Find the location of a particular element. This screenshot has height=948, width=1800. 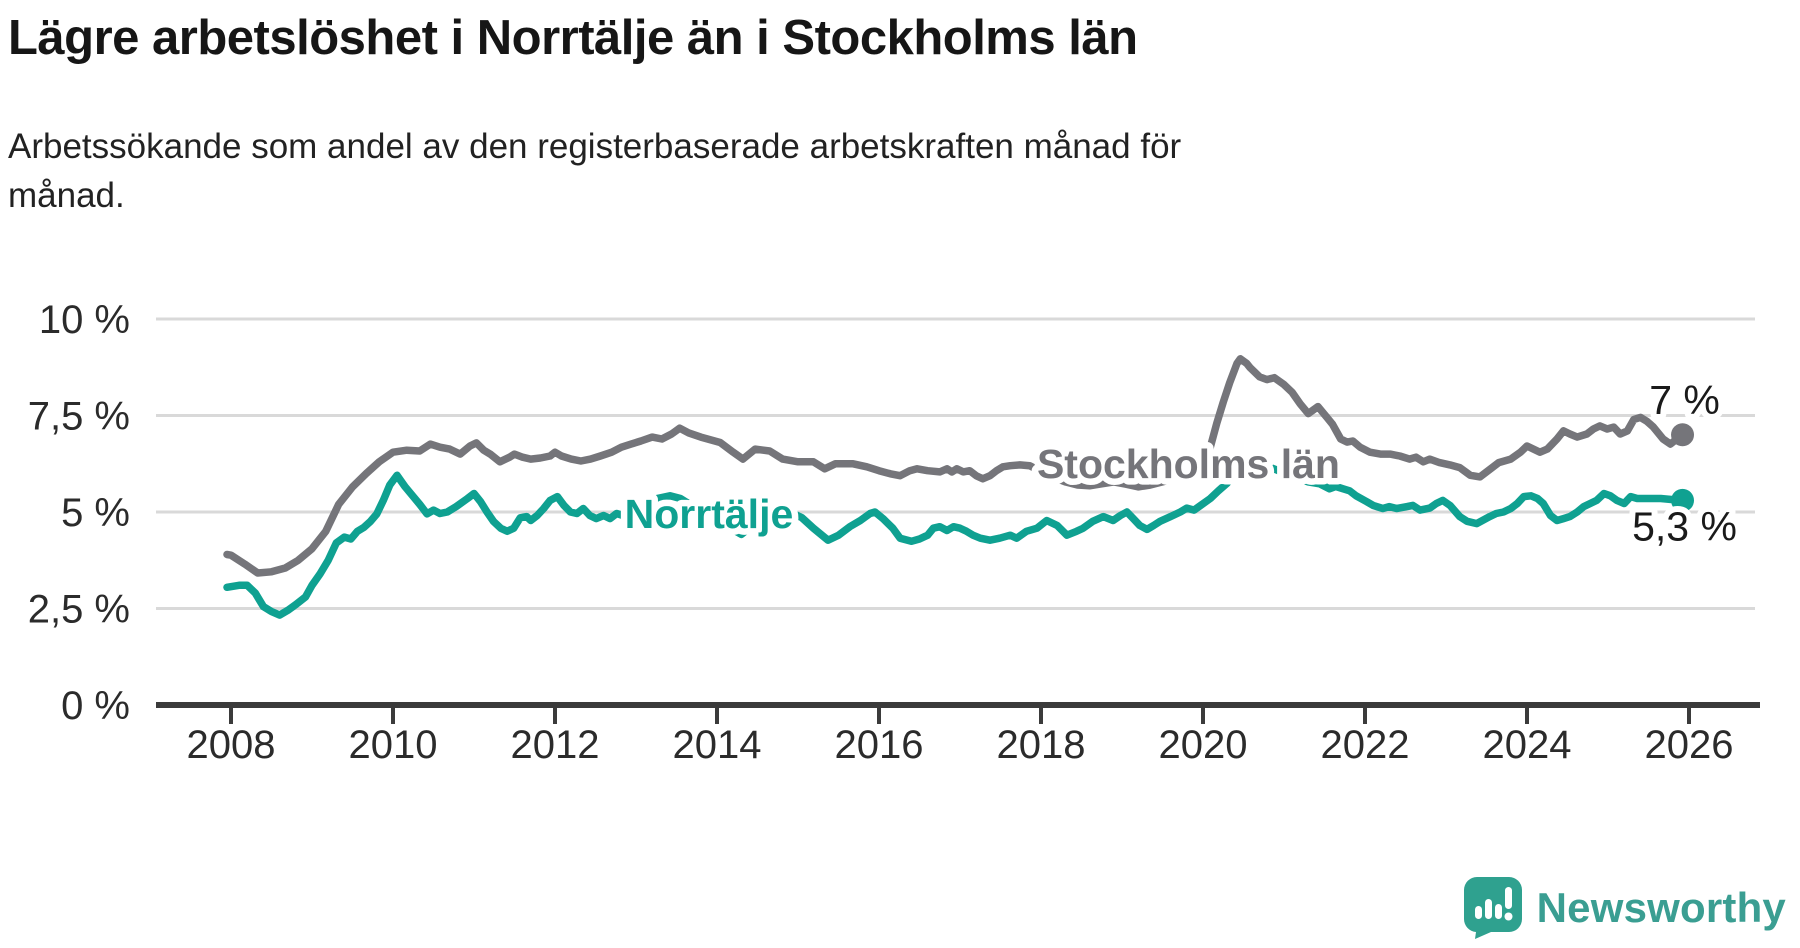

series-label: Stockholms län is located at coordinates (1188, 464).